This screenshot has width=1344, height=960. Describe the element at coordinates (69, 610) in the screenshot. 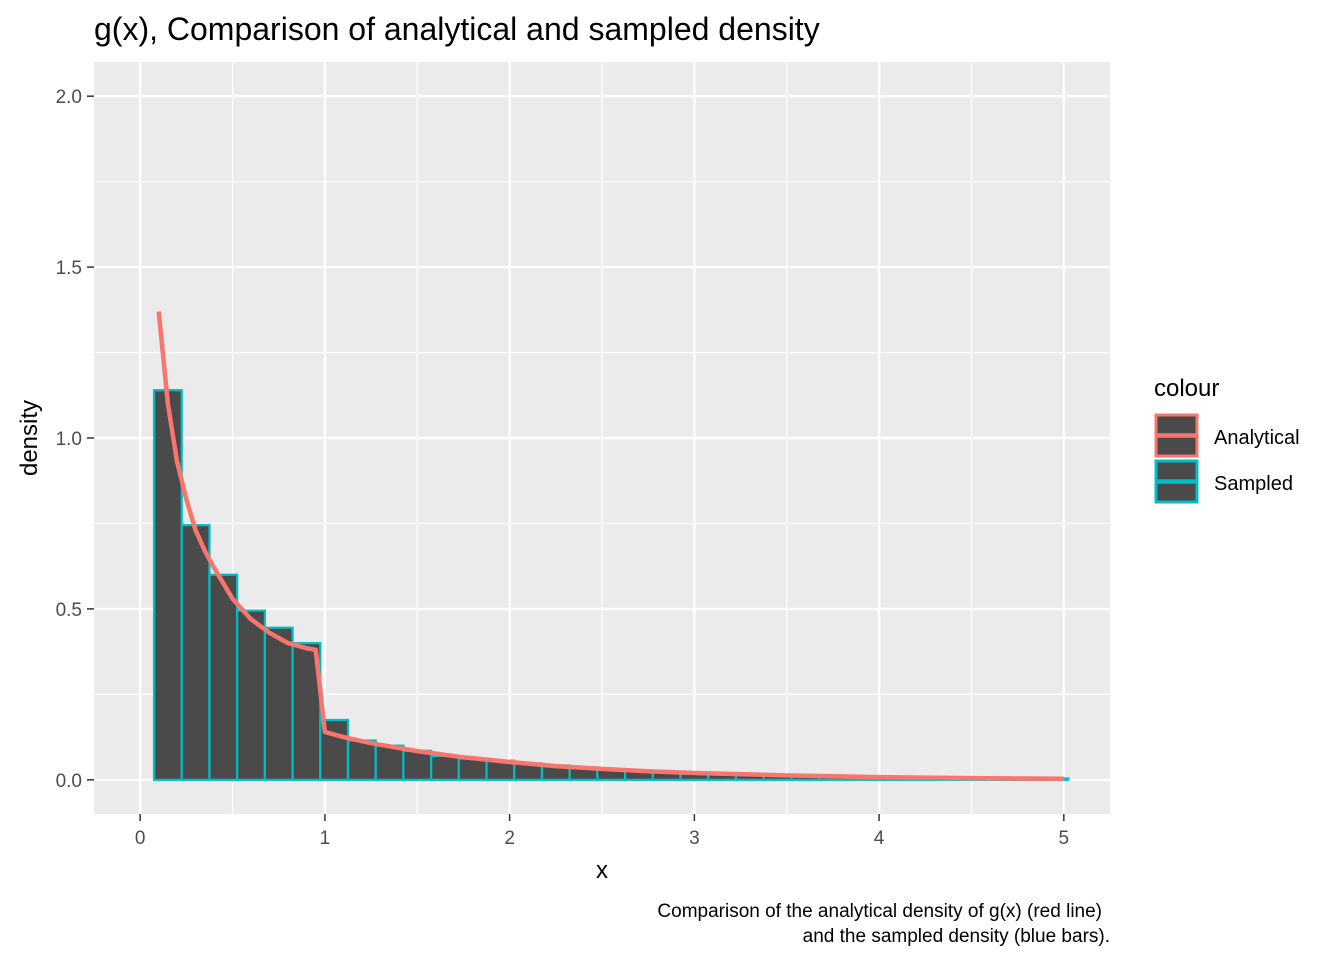

I see `y-tick-label: 0.5` at that location.